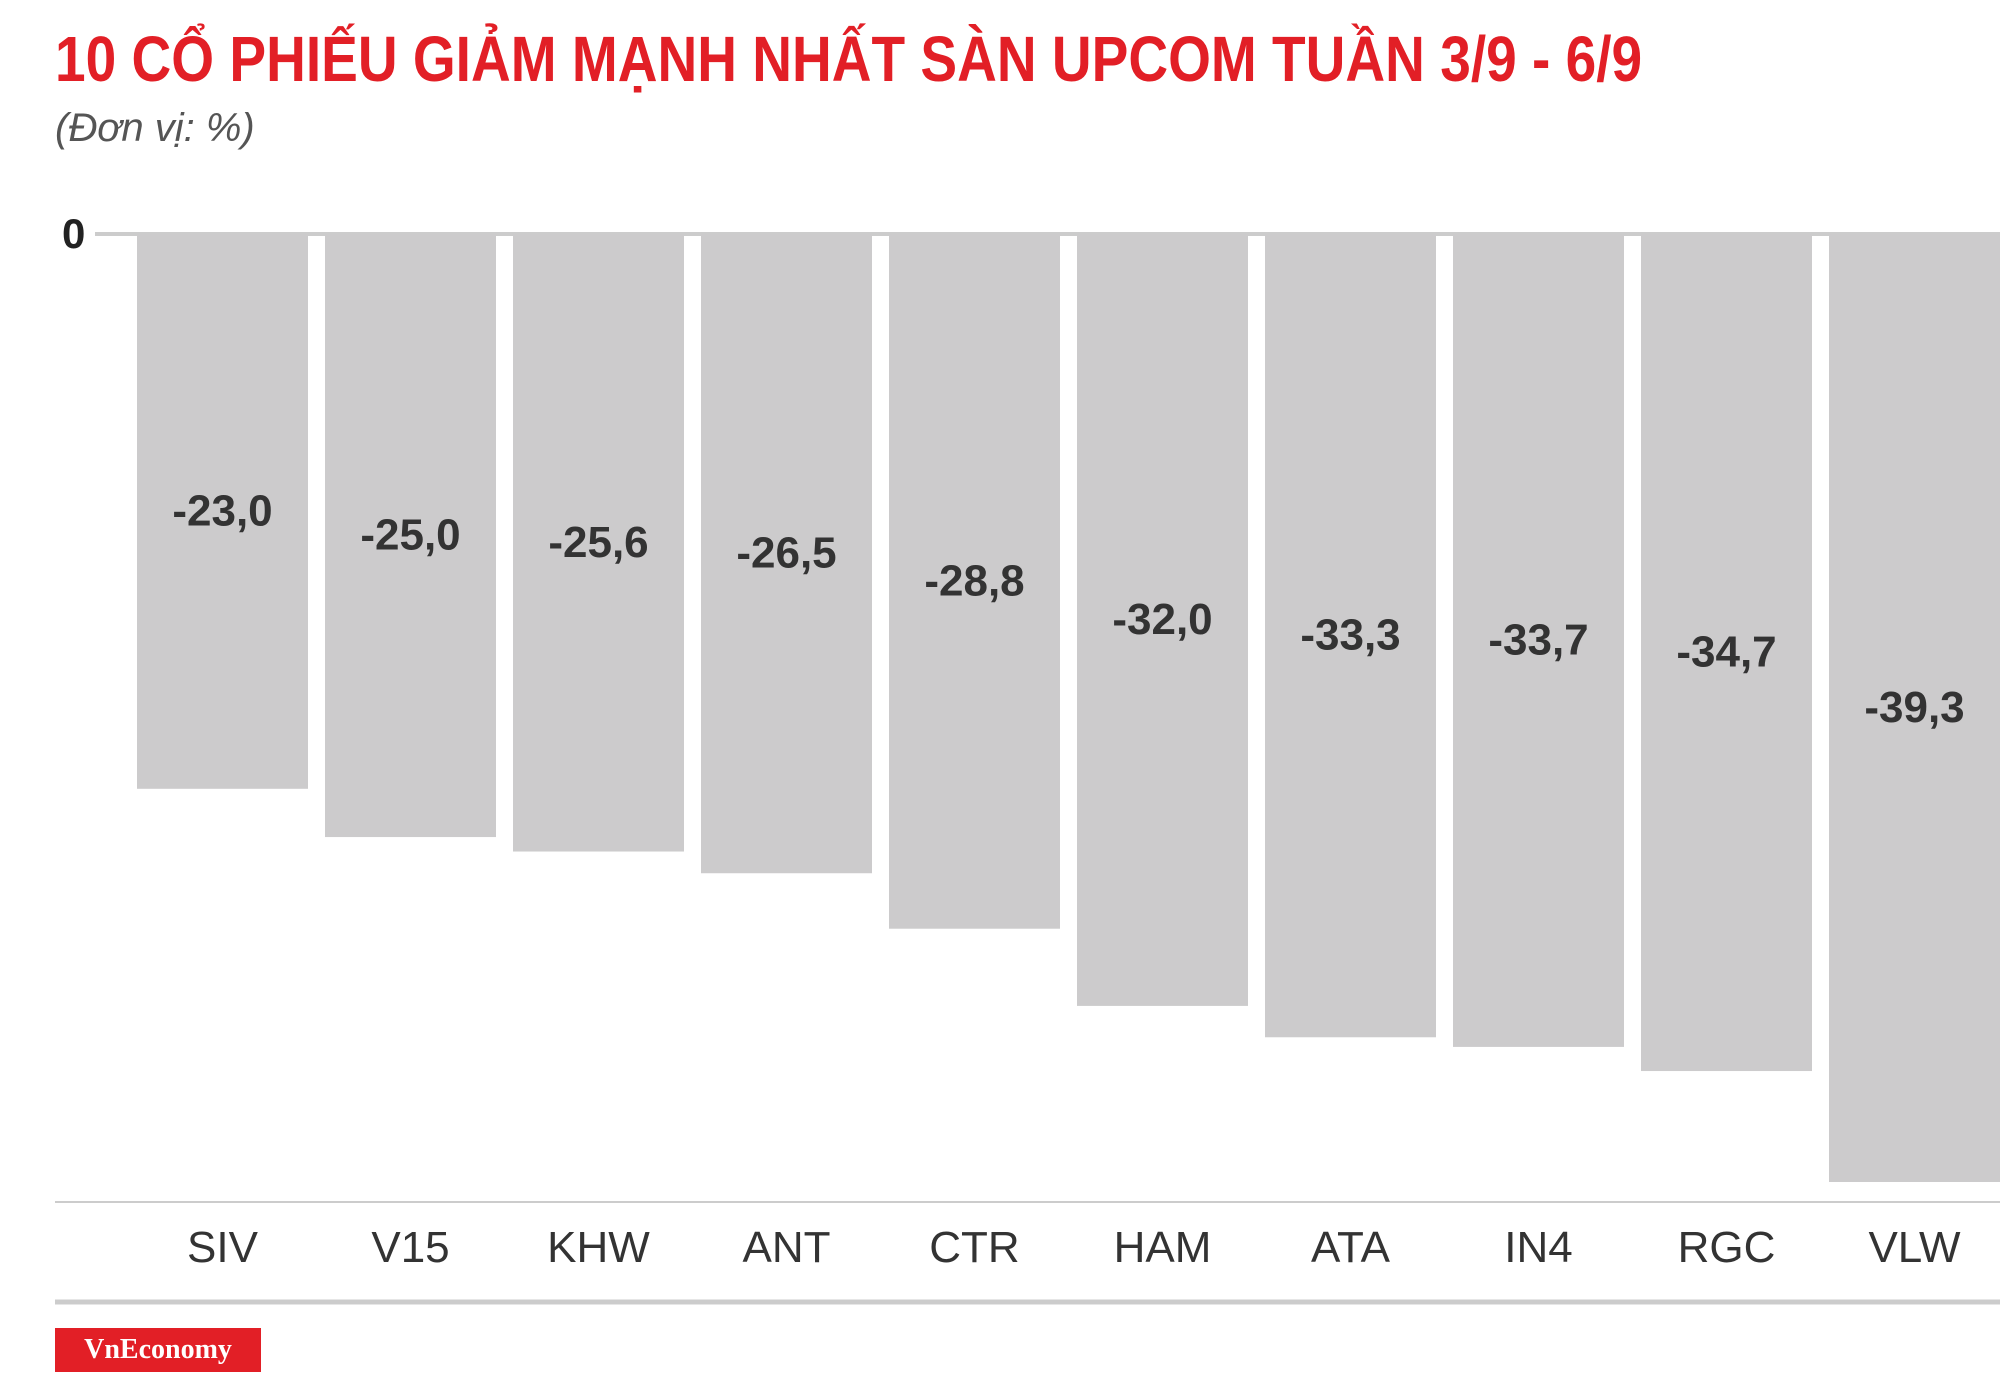  I want to click on bar-siv, so click(222, 511).